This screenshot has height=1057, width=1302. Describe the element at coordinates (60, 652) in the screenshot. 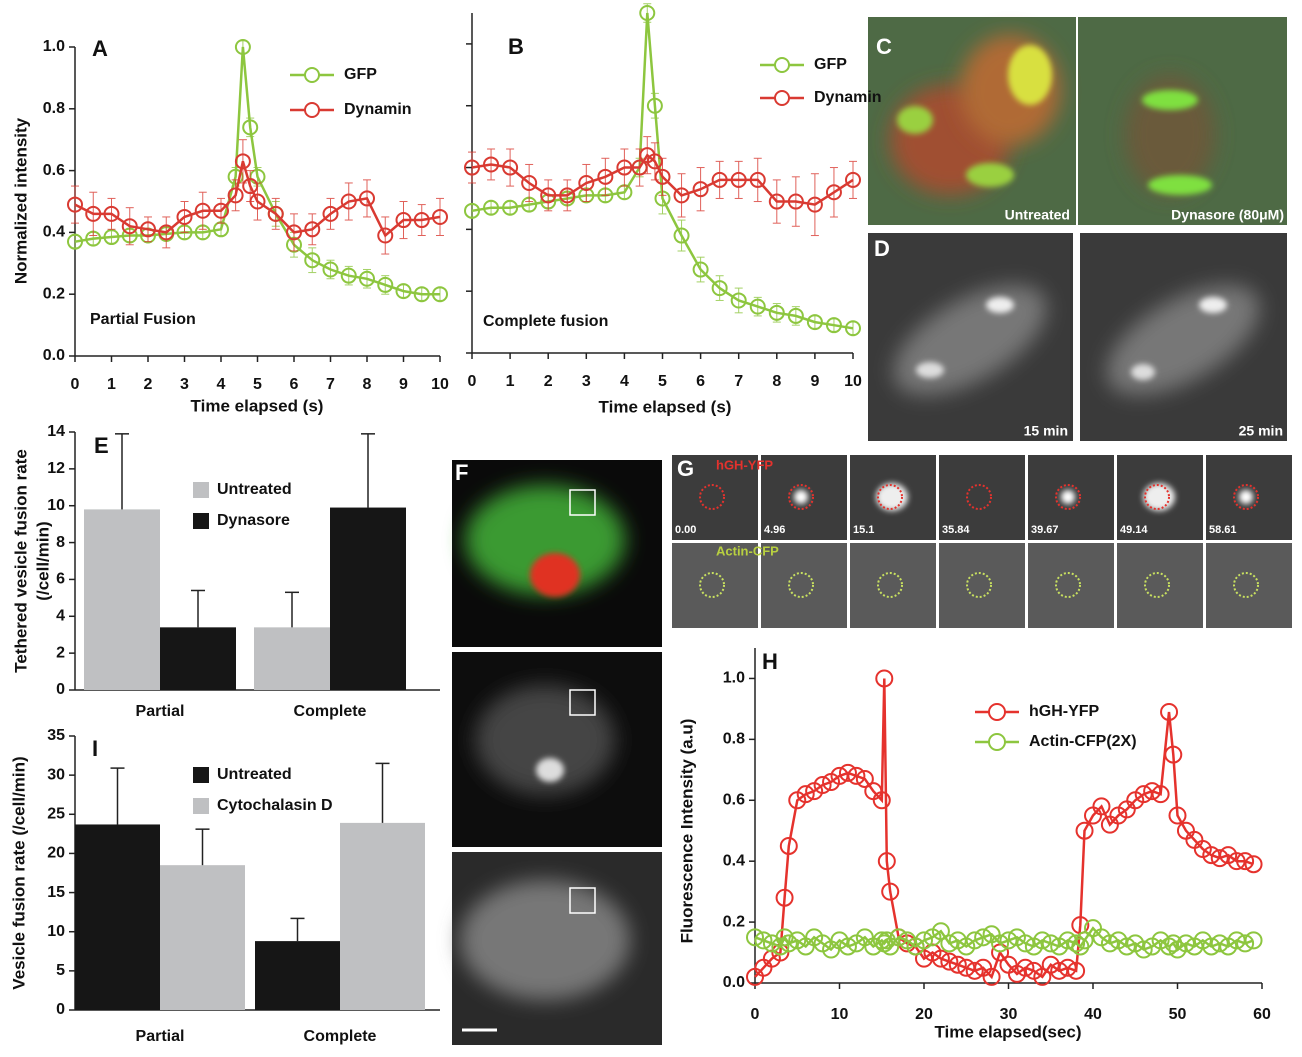

I see `y-tick-label: 2` at that location.